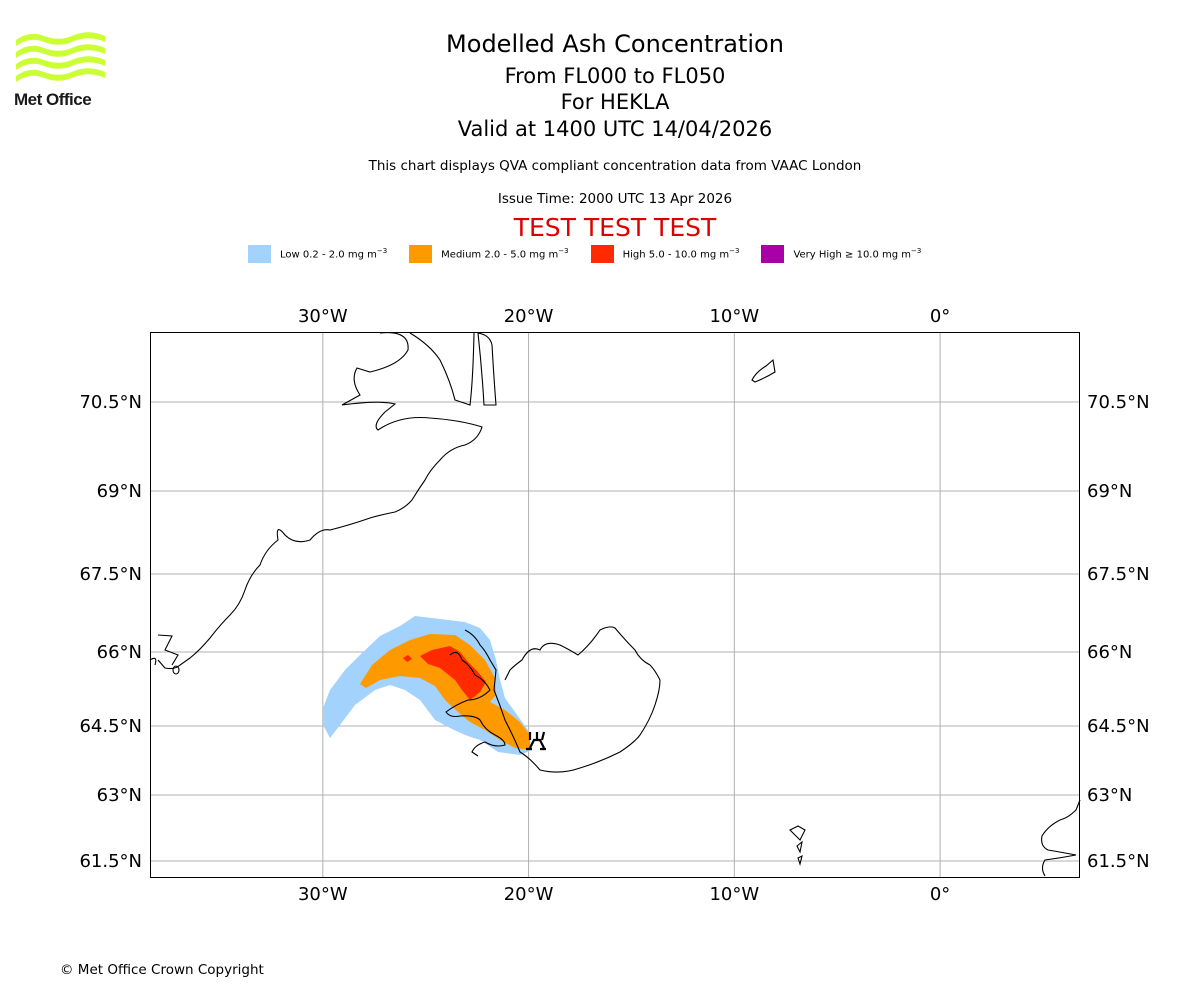  What do you see at coordinates (442, 369) in the screenshot?
I see `coastline-greenland-fjord` at bounding box center [442, 369].